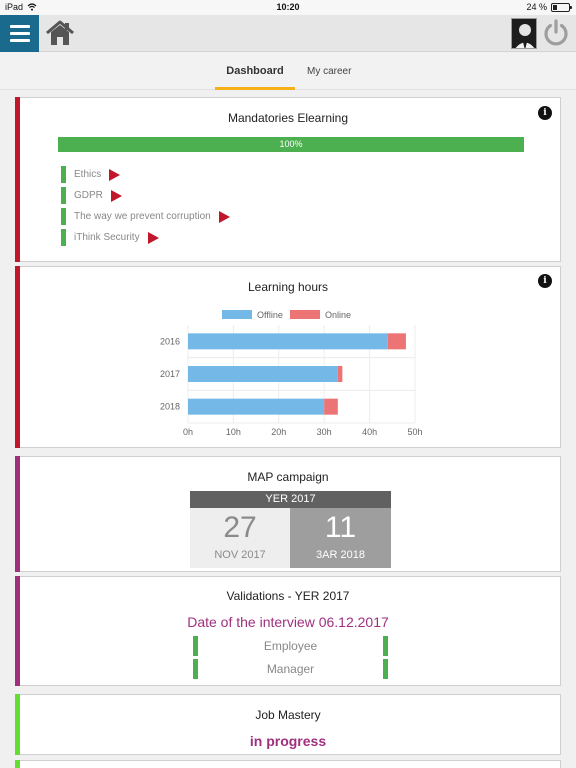  What do you see at coordinates (288, 477) in the screenshot?
I see `map-campaign-title: MAP campaign` at bounding box center [288, 477].